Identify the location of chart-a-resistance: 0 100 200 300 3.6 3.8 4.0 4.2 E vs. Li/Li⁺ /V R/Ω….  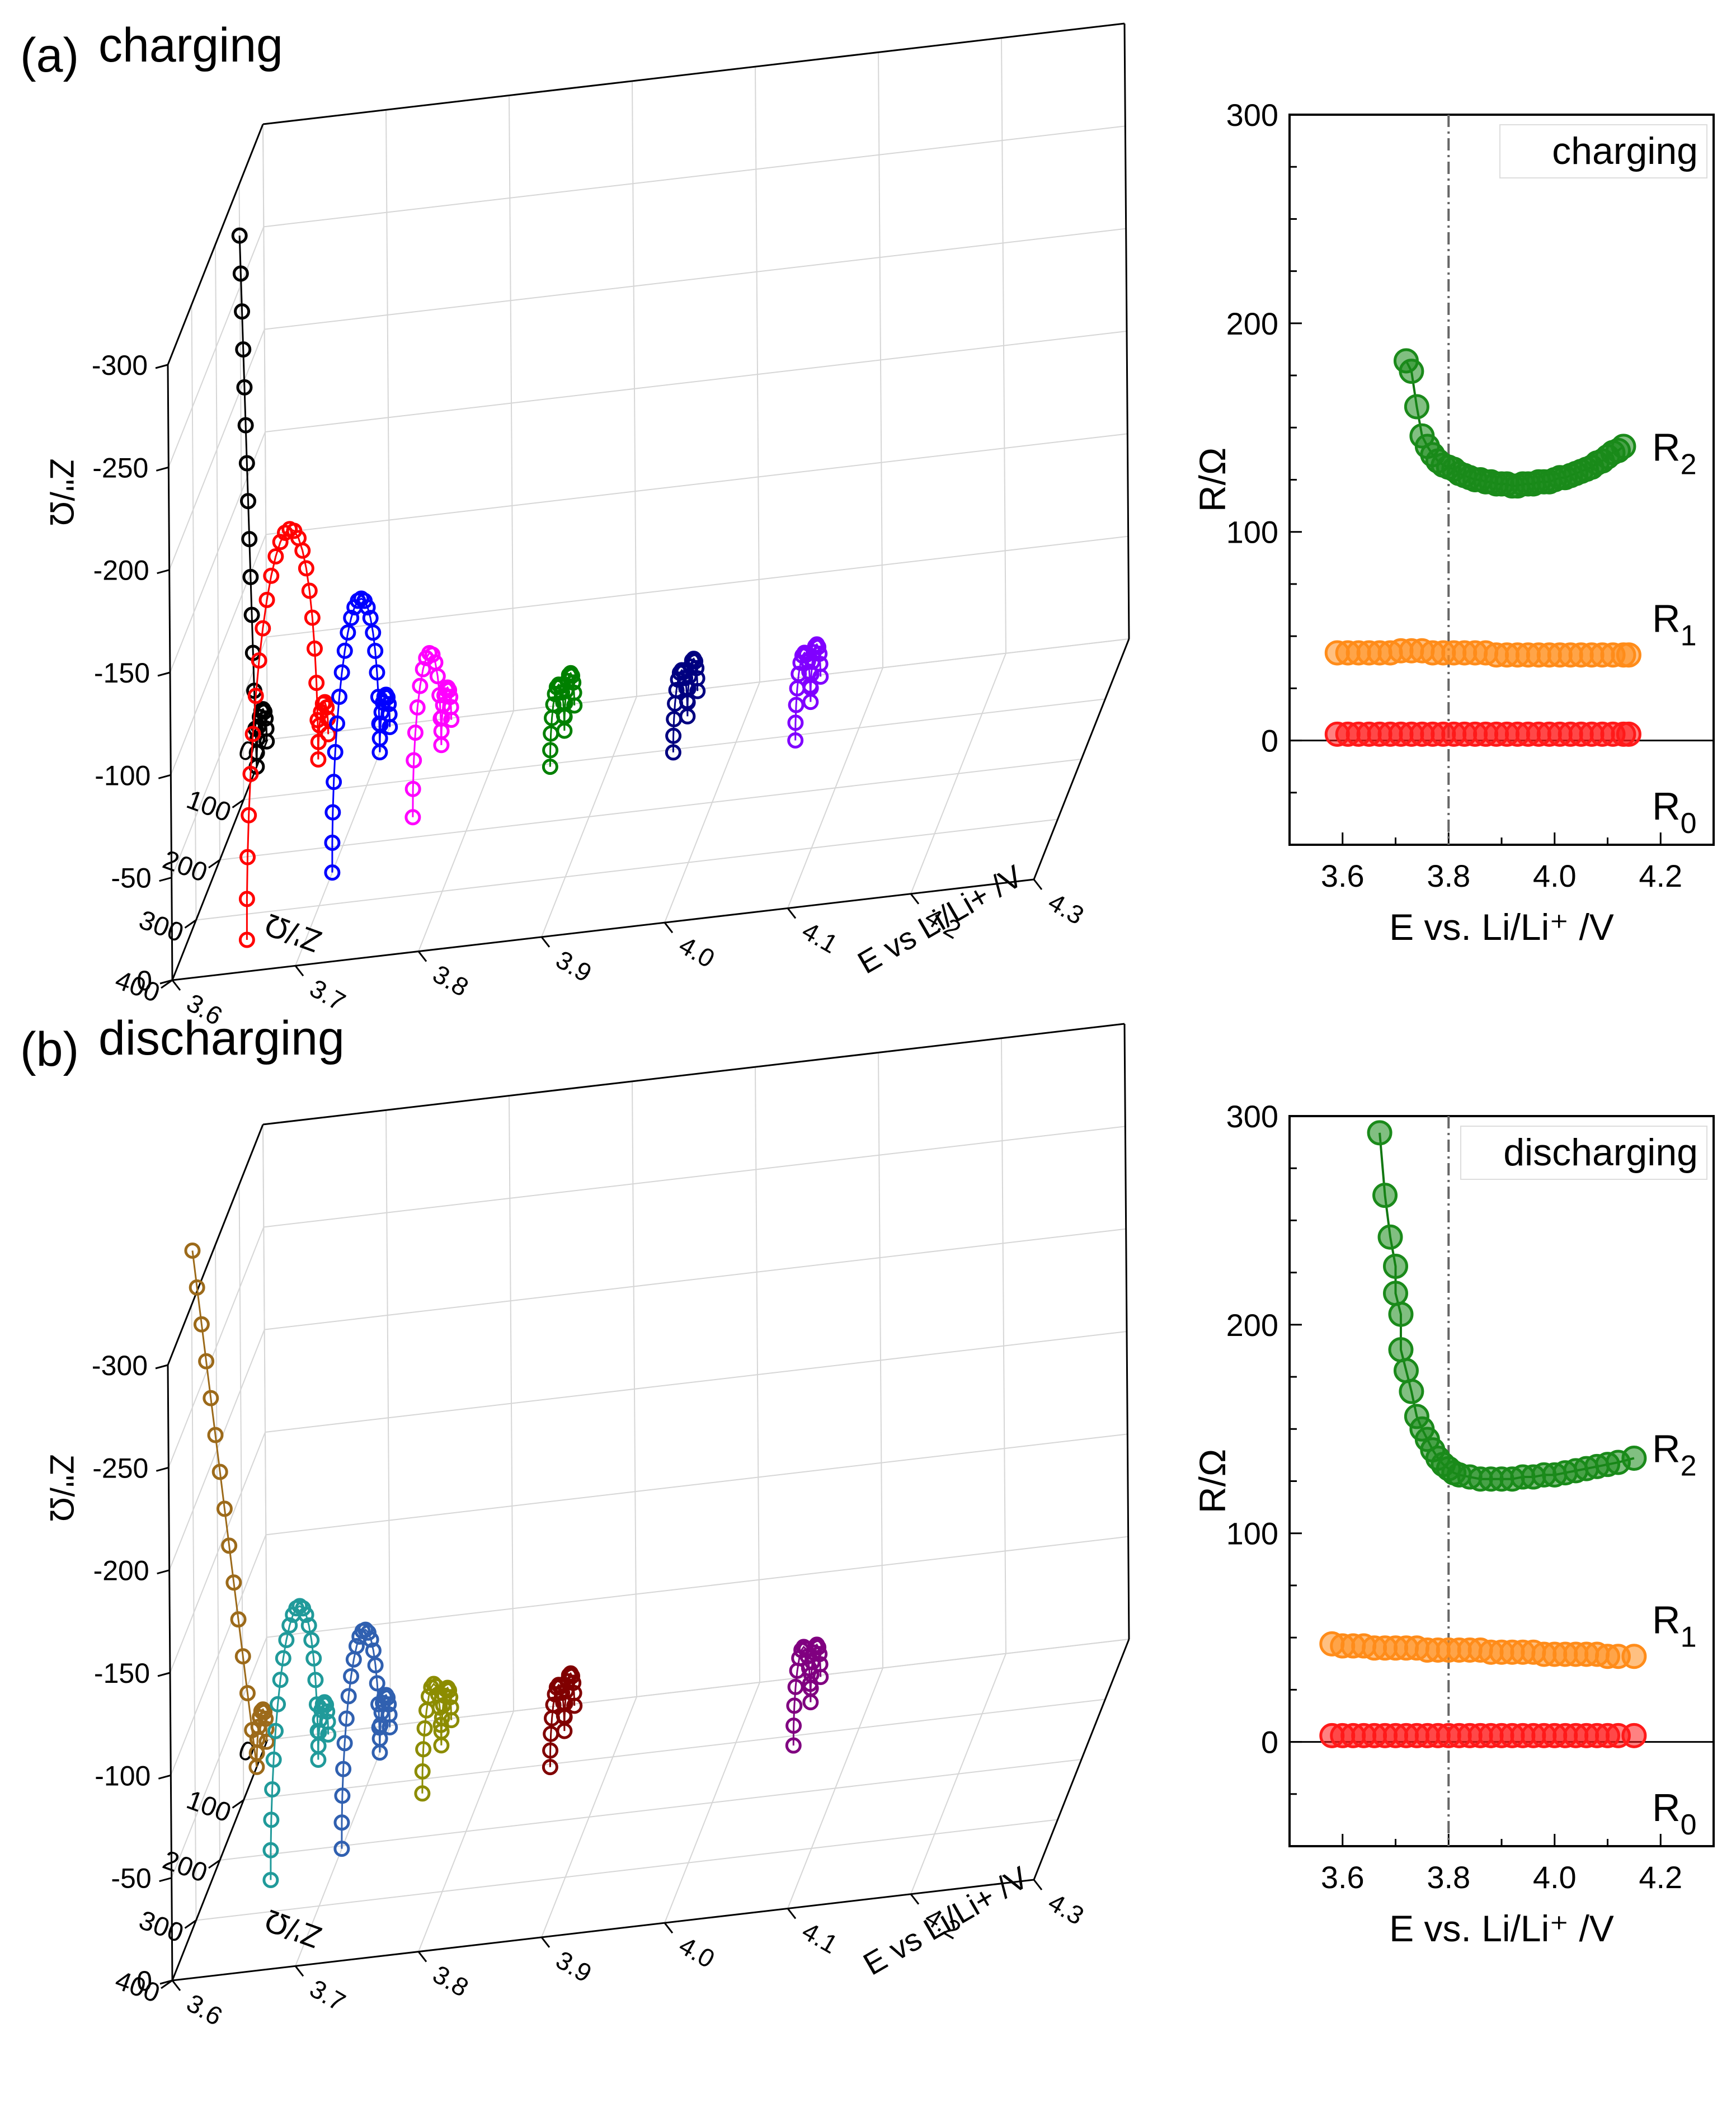
(1453, 522).